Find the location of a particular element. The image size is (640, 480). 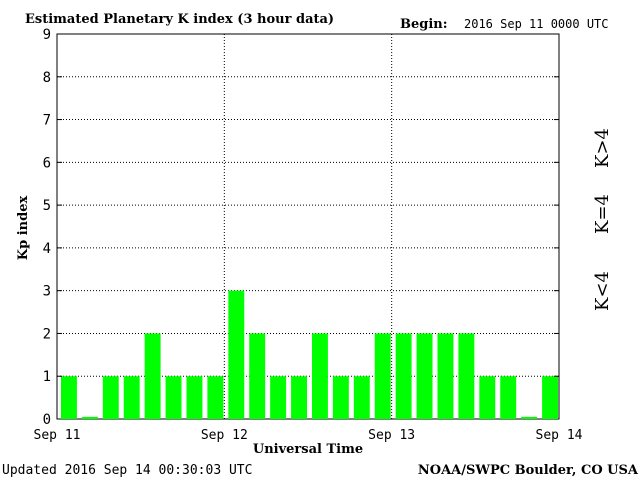

credit-text: NOAA/SWPC Boulder, CO USA is located at coordinates (528, 470).